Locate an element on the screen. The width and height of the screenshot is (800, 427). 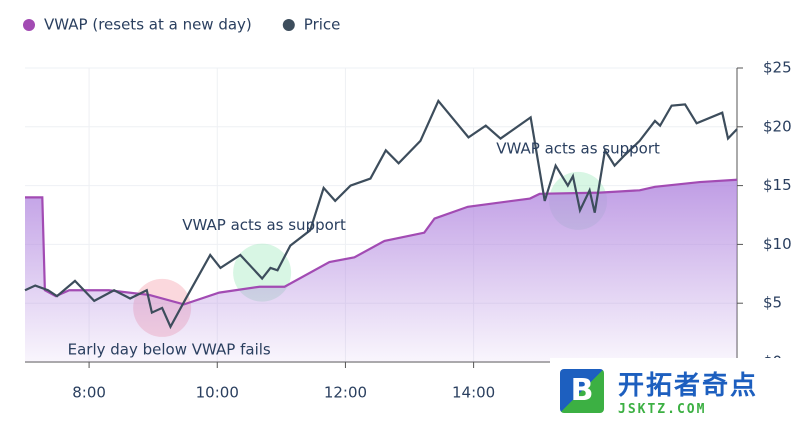
watermark-url: JSKTZ.COM is located at coordinates (662, 409).